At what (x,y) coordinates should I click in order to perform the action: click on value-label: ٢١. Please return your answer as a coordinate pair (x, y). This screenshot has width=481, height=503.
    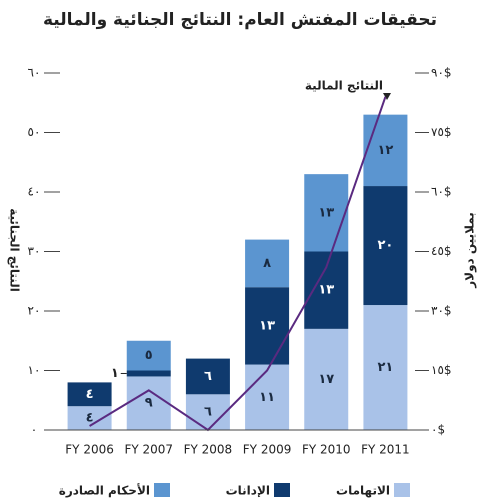
    Looking at the image, I should click on (385, 367).